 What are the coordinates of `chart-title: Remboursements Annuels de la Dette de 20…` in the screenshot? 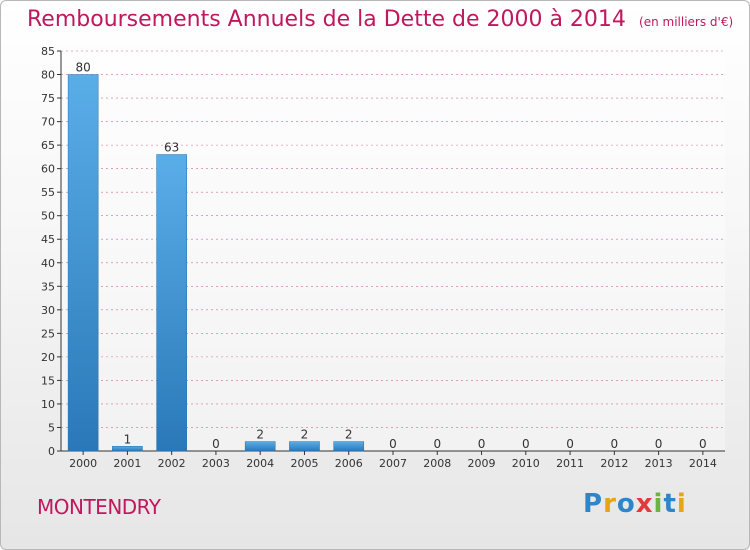 It's located at (380, 19).